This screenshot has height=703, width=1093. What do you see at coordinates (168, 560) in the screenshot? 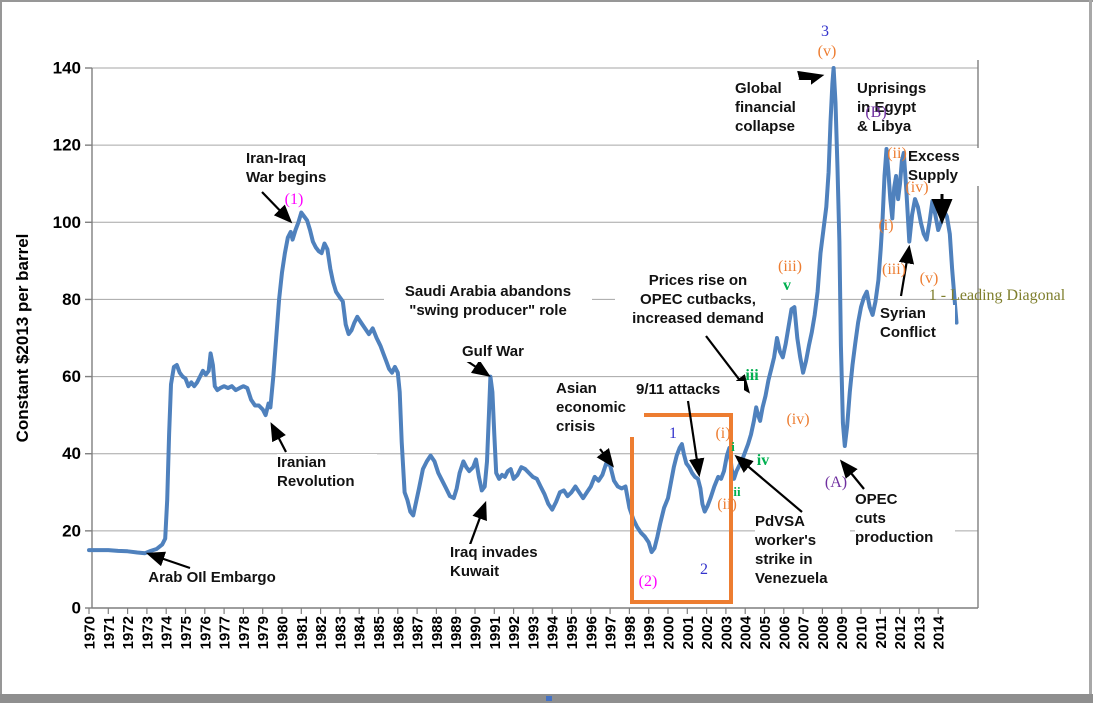
I see `arrow-arab-oil-embargo` at bounding box center [168, 560].